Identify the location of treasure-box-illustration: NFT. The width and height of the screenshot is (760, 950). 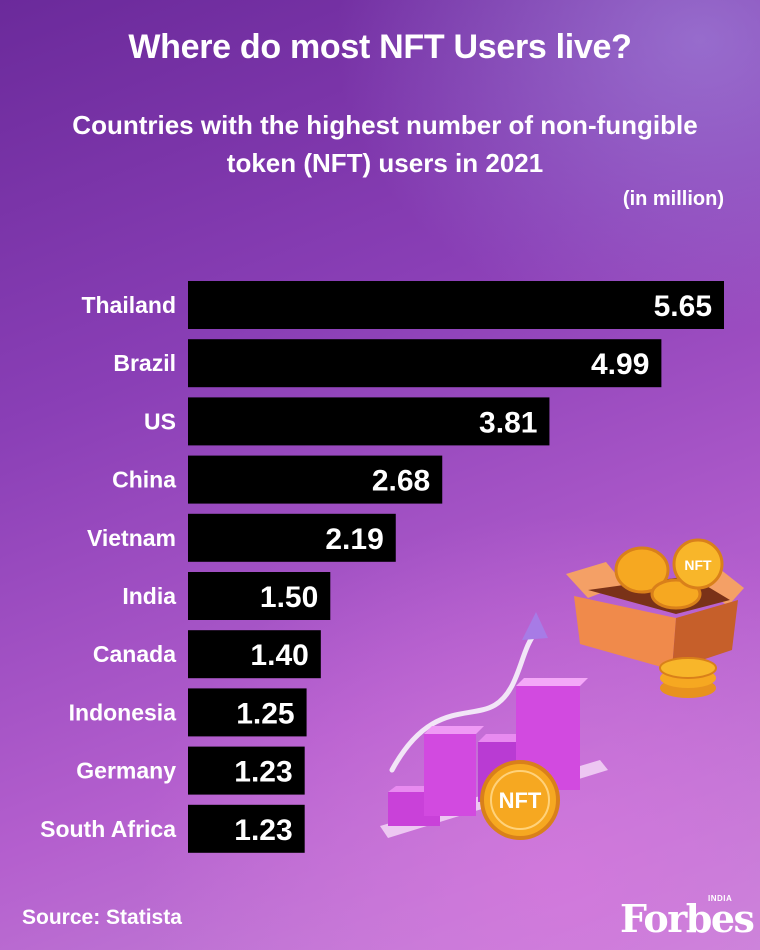
(655, 618).